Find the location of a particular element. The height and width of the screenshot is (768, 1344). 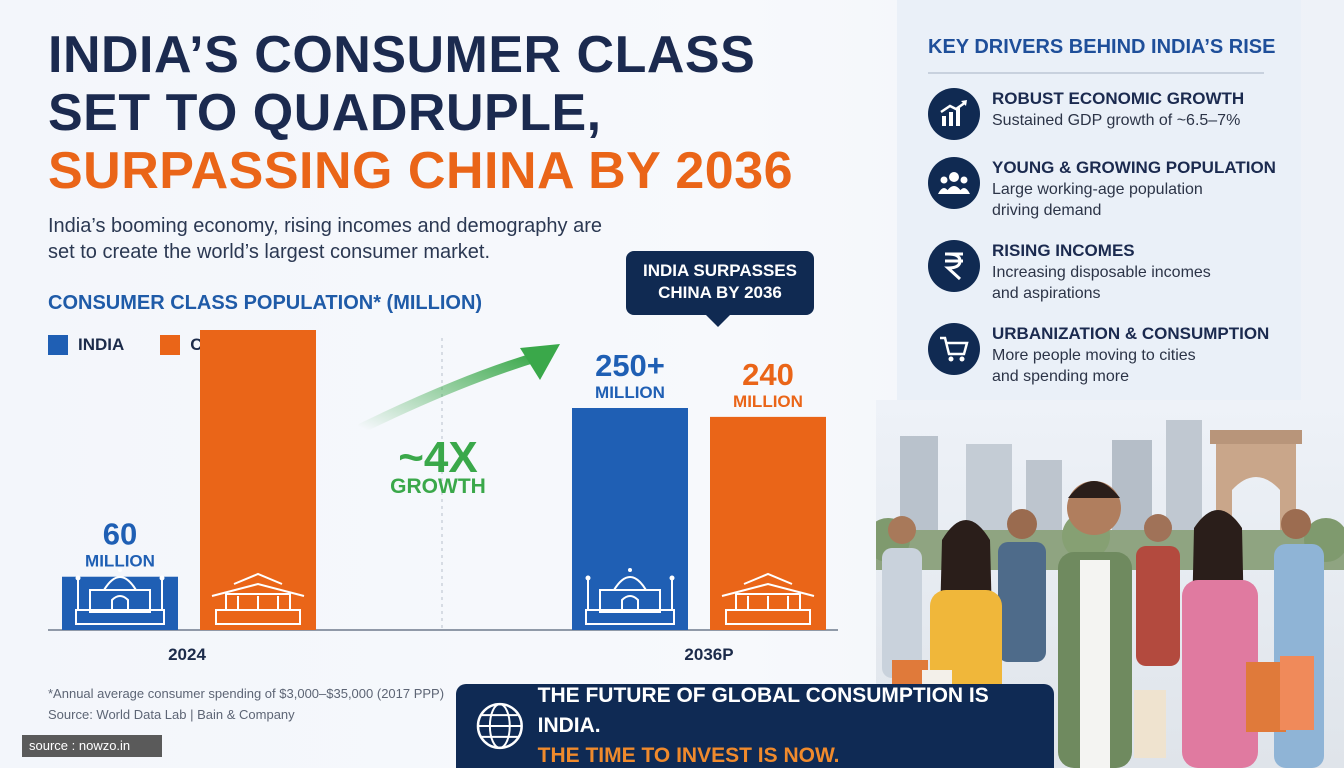

driver-desc-line-1: Increasing disposable incomes is located at coordinates (1101, 272).